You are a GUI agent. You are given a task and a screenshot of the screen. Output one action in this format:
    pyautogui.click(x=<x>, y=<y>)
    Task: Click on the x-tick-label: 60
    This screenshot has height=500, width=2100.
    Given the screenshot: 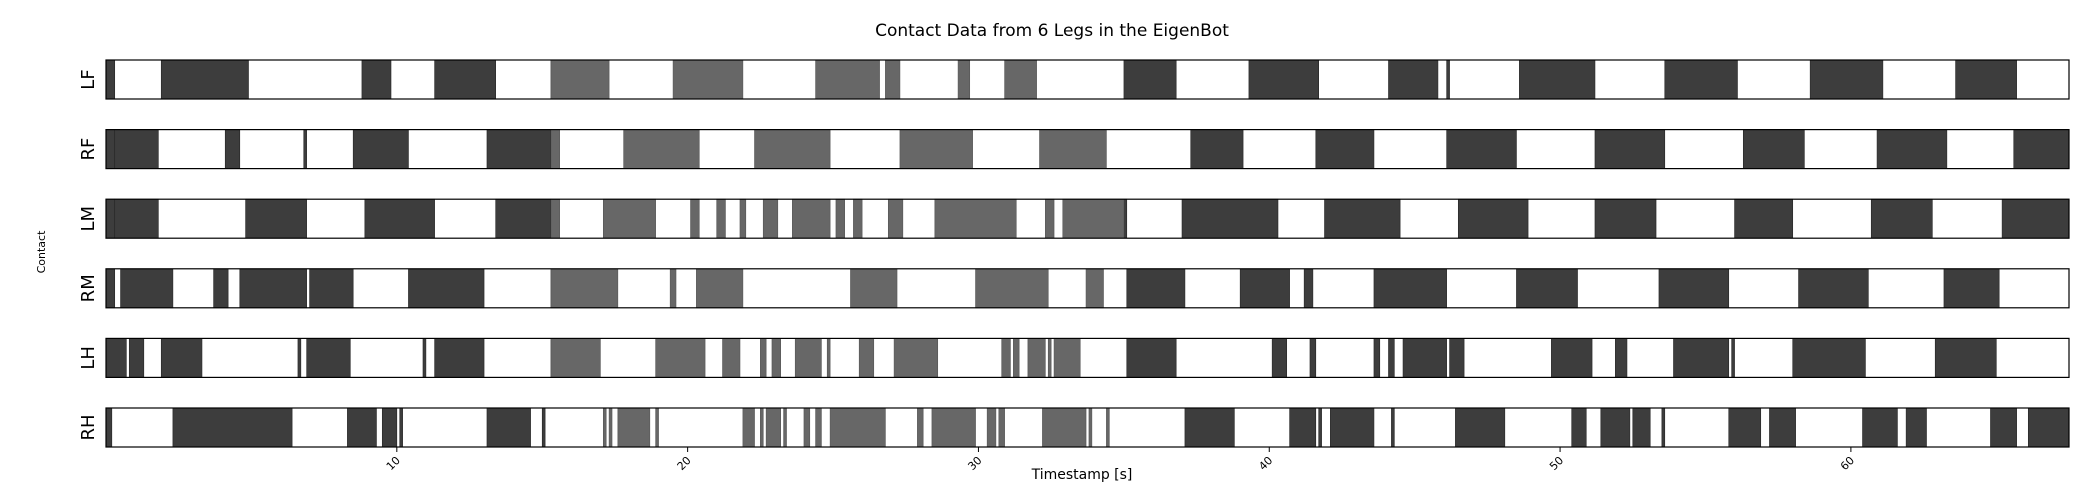 What is the action you would take?
    pyautogui.click(x=1847, y=463)
    